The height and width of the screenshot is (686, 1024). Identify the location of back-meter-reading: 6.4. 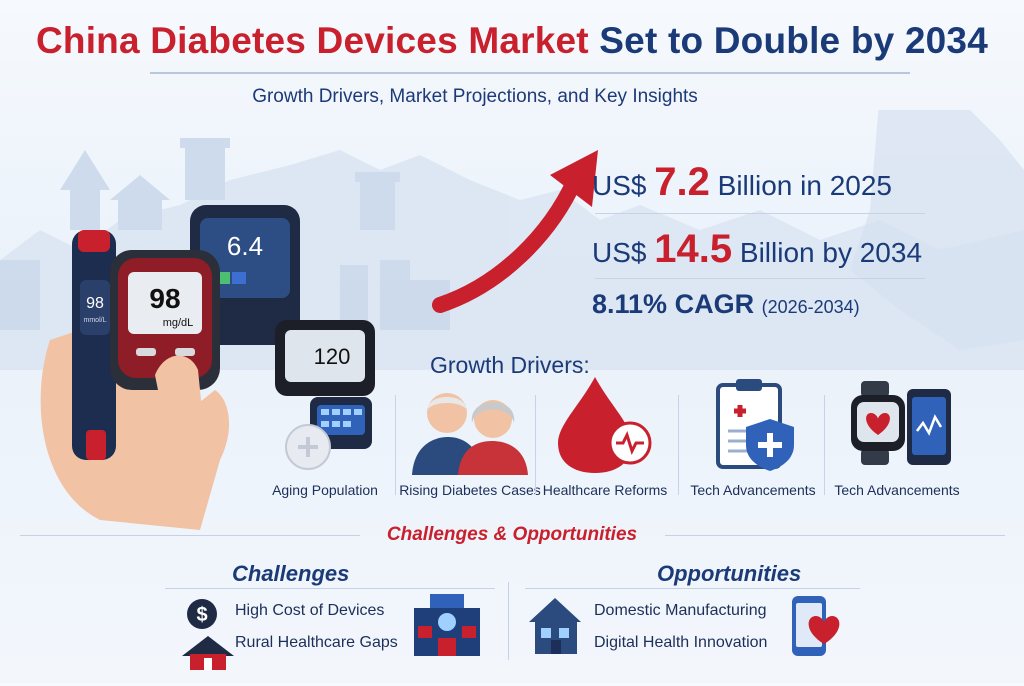
(245, 246).